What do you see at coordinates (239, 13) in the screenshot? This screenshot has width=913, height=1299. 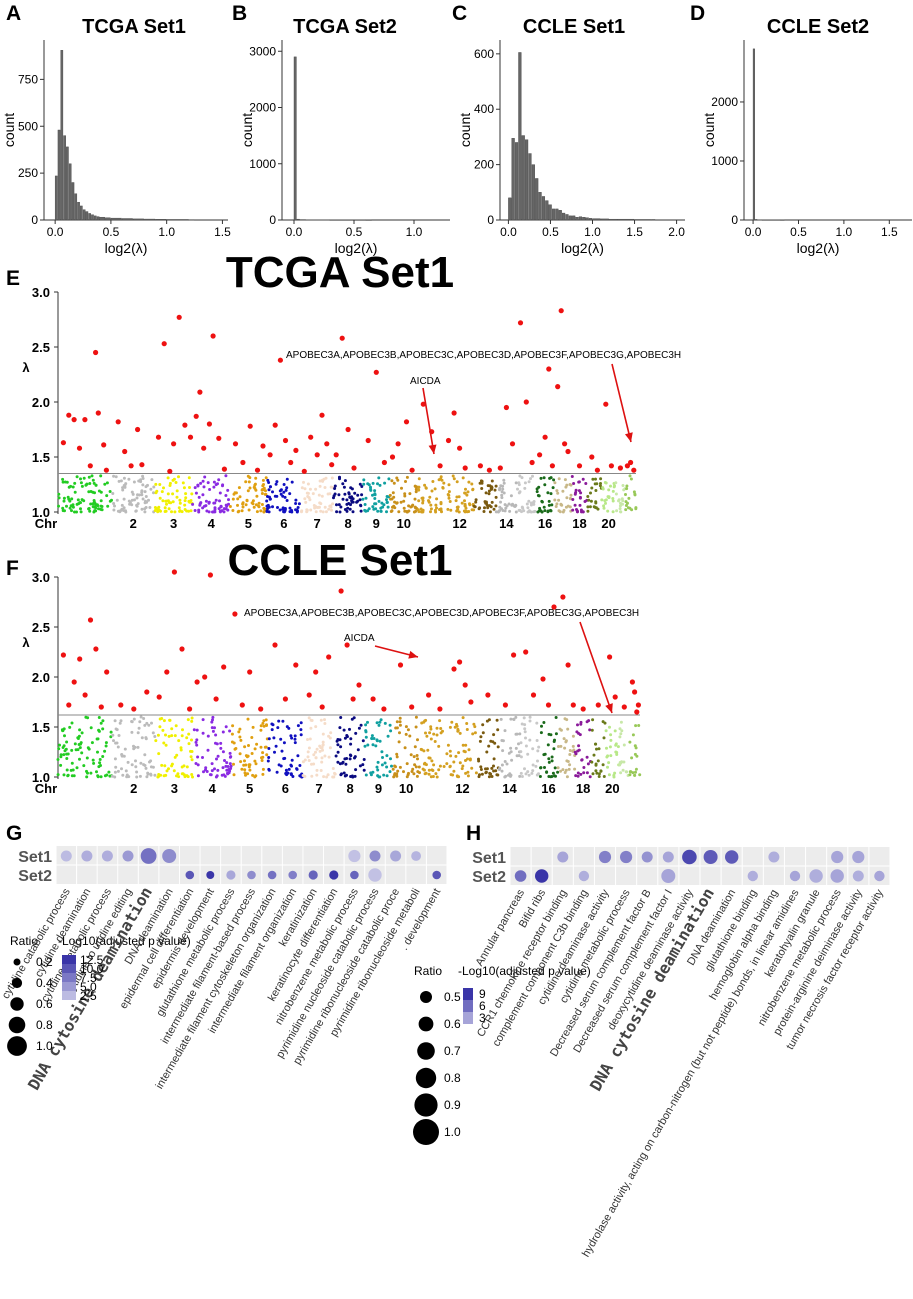 I see `panel-letter-b: B` at bounding box center [239, 13].